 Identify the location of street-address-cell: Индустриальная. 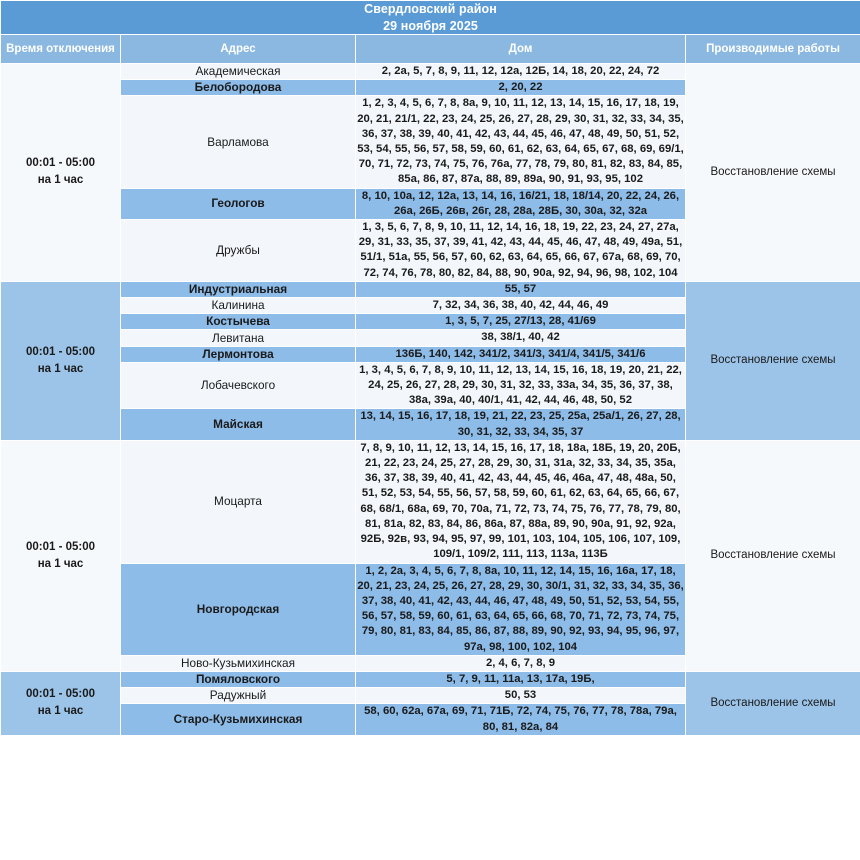
(238, 289).